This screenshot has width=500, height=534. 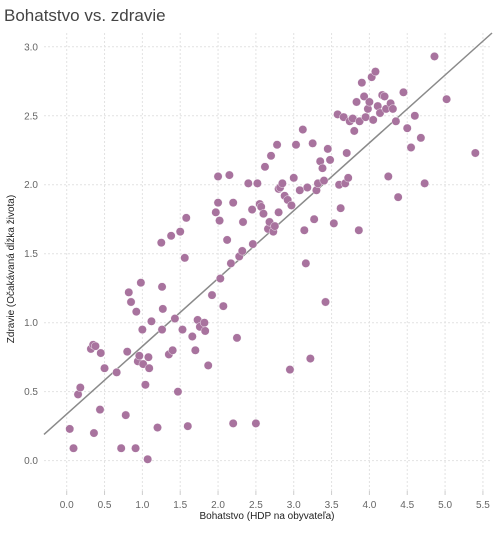 What do you see at coordinates (31, 461) in the screenshot?
I see `y-tick-label: 0.0` at bounding box center [31, 461].